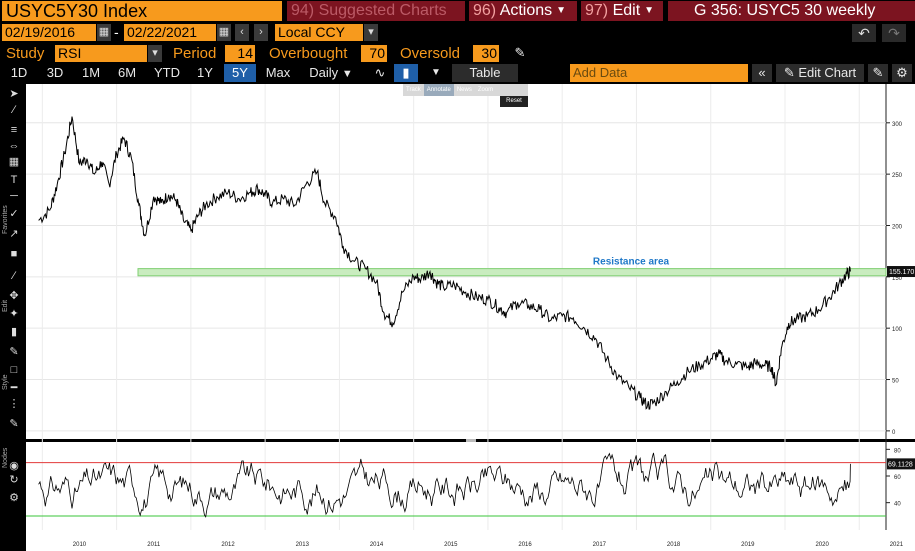  What do you see at coordinates (659, 73) in the screenshot?
I see `add-data-input: Add Data` at bounding box center [659, 73].